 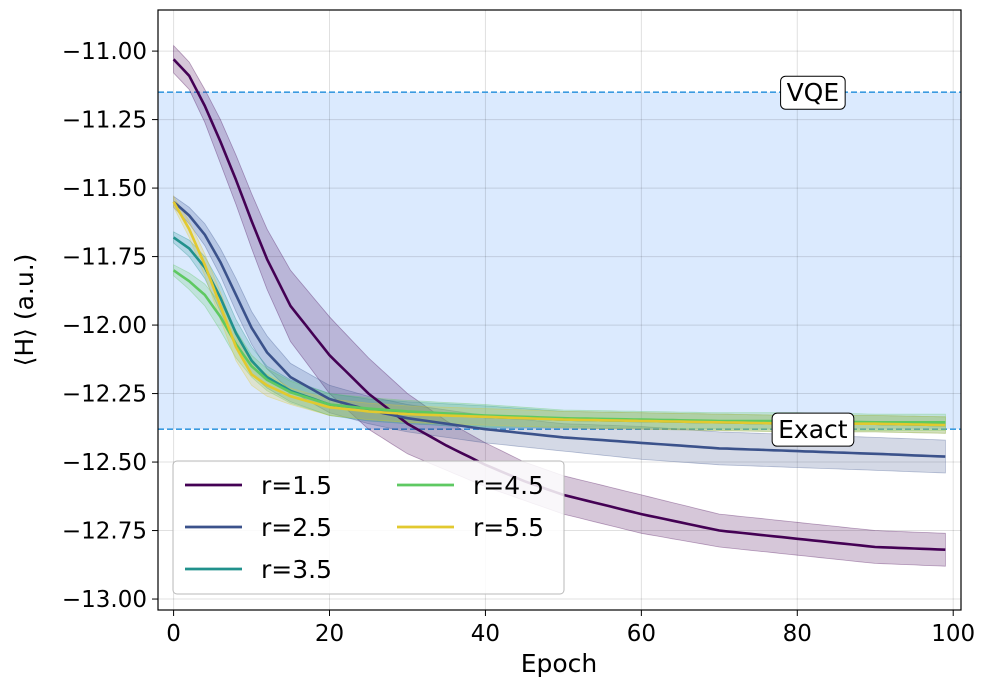 What do you see at coordinates (104, 189) in the screenshot?
I see `y-tick-label: −11.50` at bounding box center [104, 189].